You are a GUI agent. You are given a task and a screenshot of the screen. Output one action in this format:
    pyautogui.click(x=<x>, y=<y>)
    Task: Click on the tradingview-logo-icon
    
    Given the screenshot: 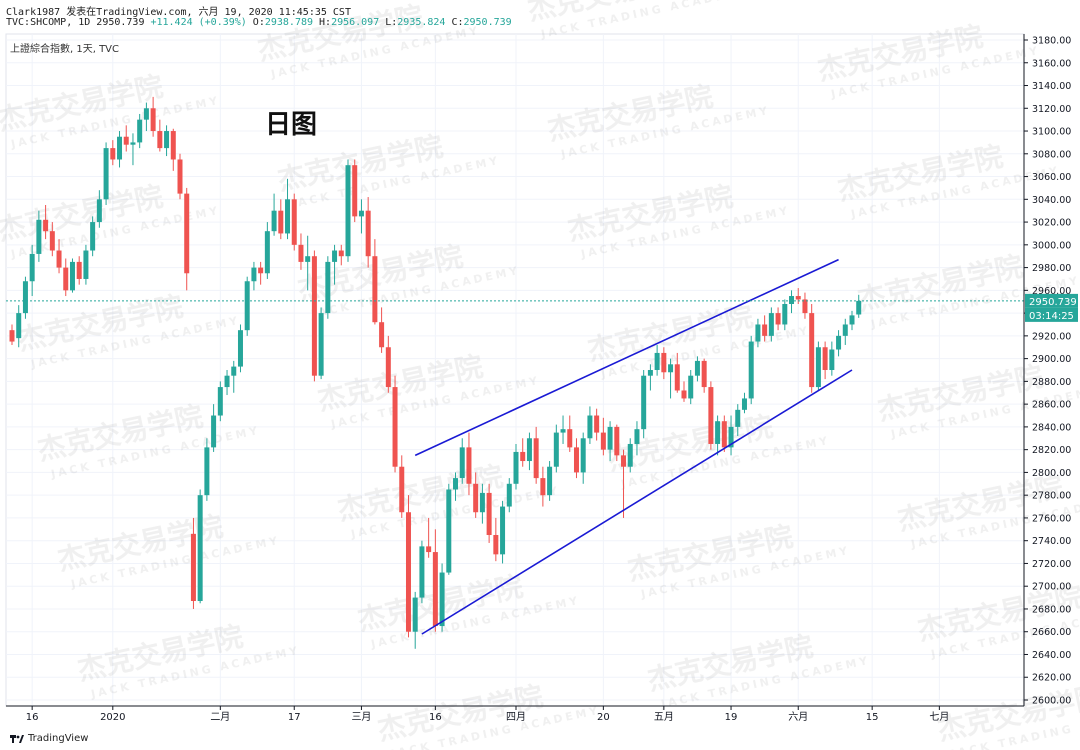 What is the action you would take?
    pyautogui.click(x=17, y=738)
    